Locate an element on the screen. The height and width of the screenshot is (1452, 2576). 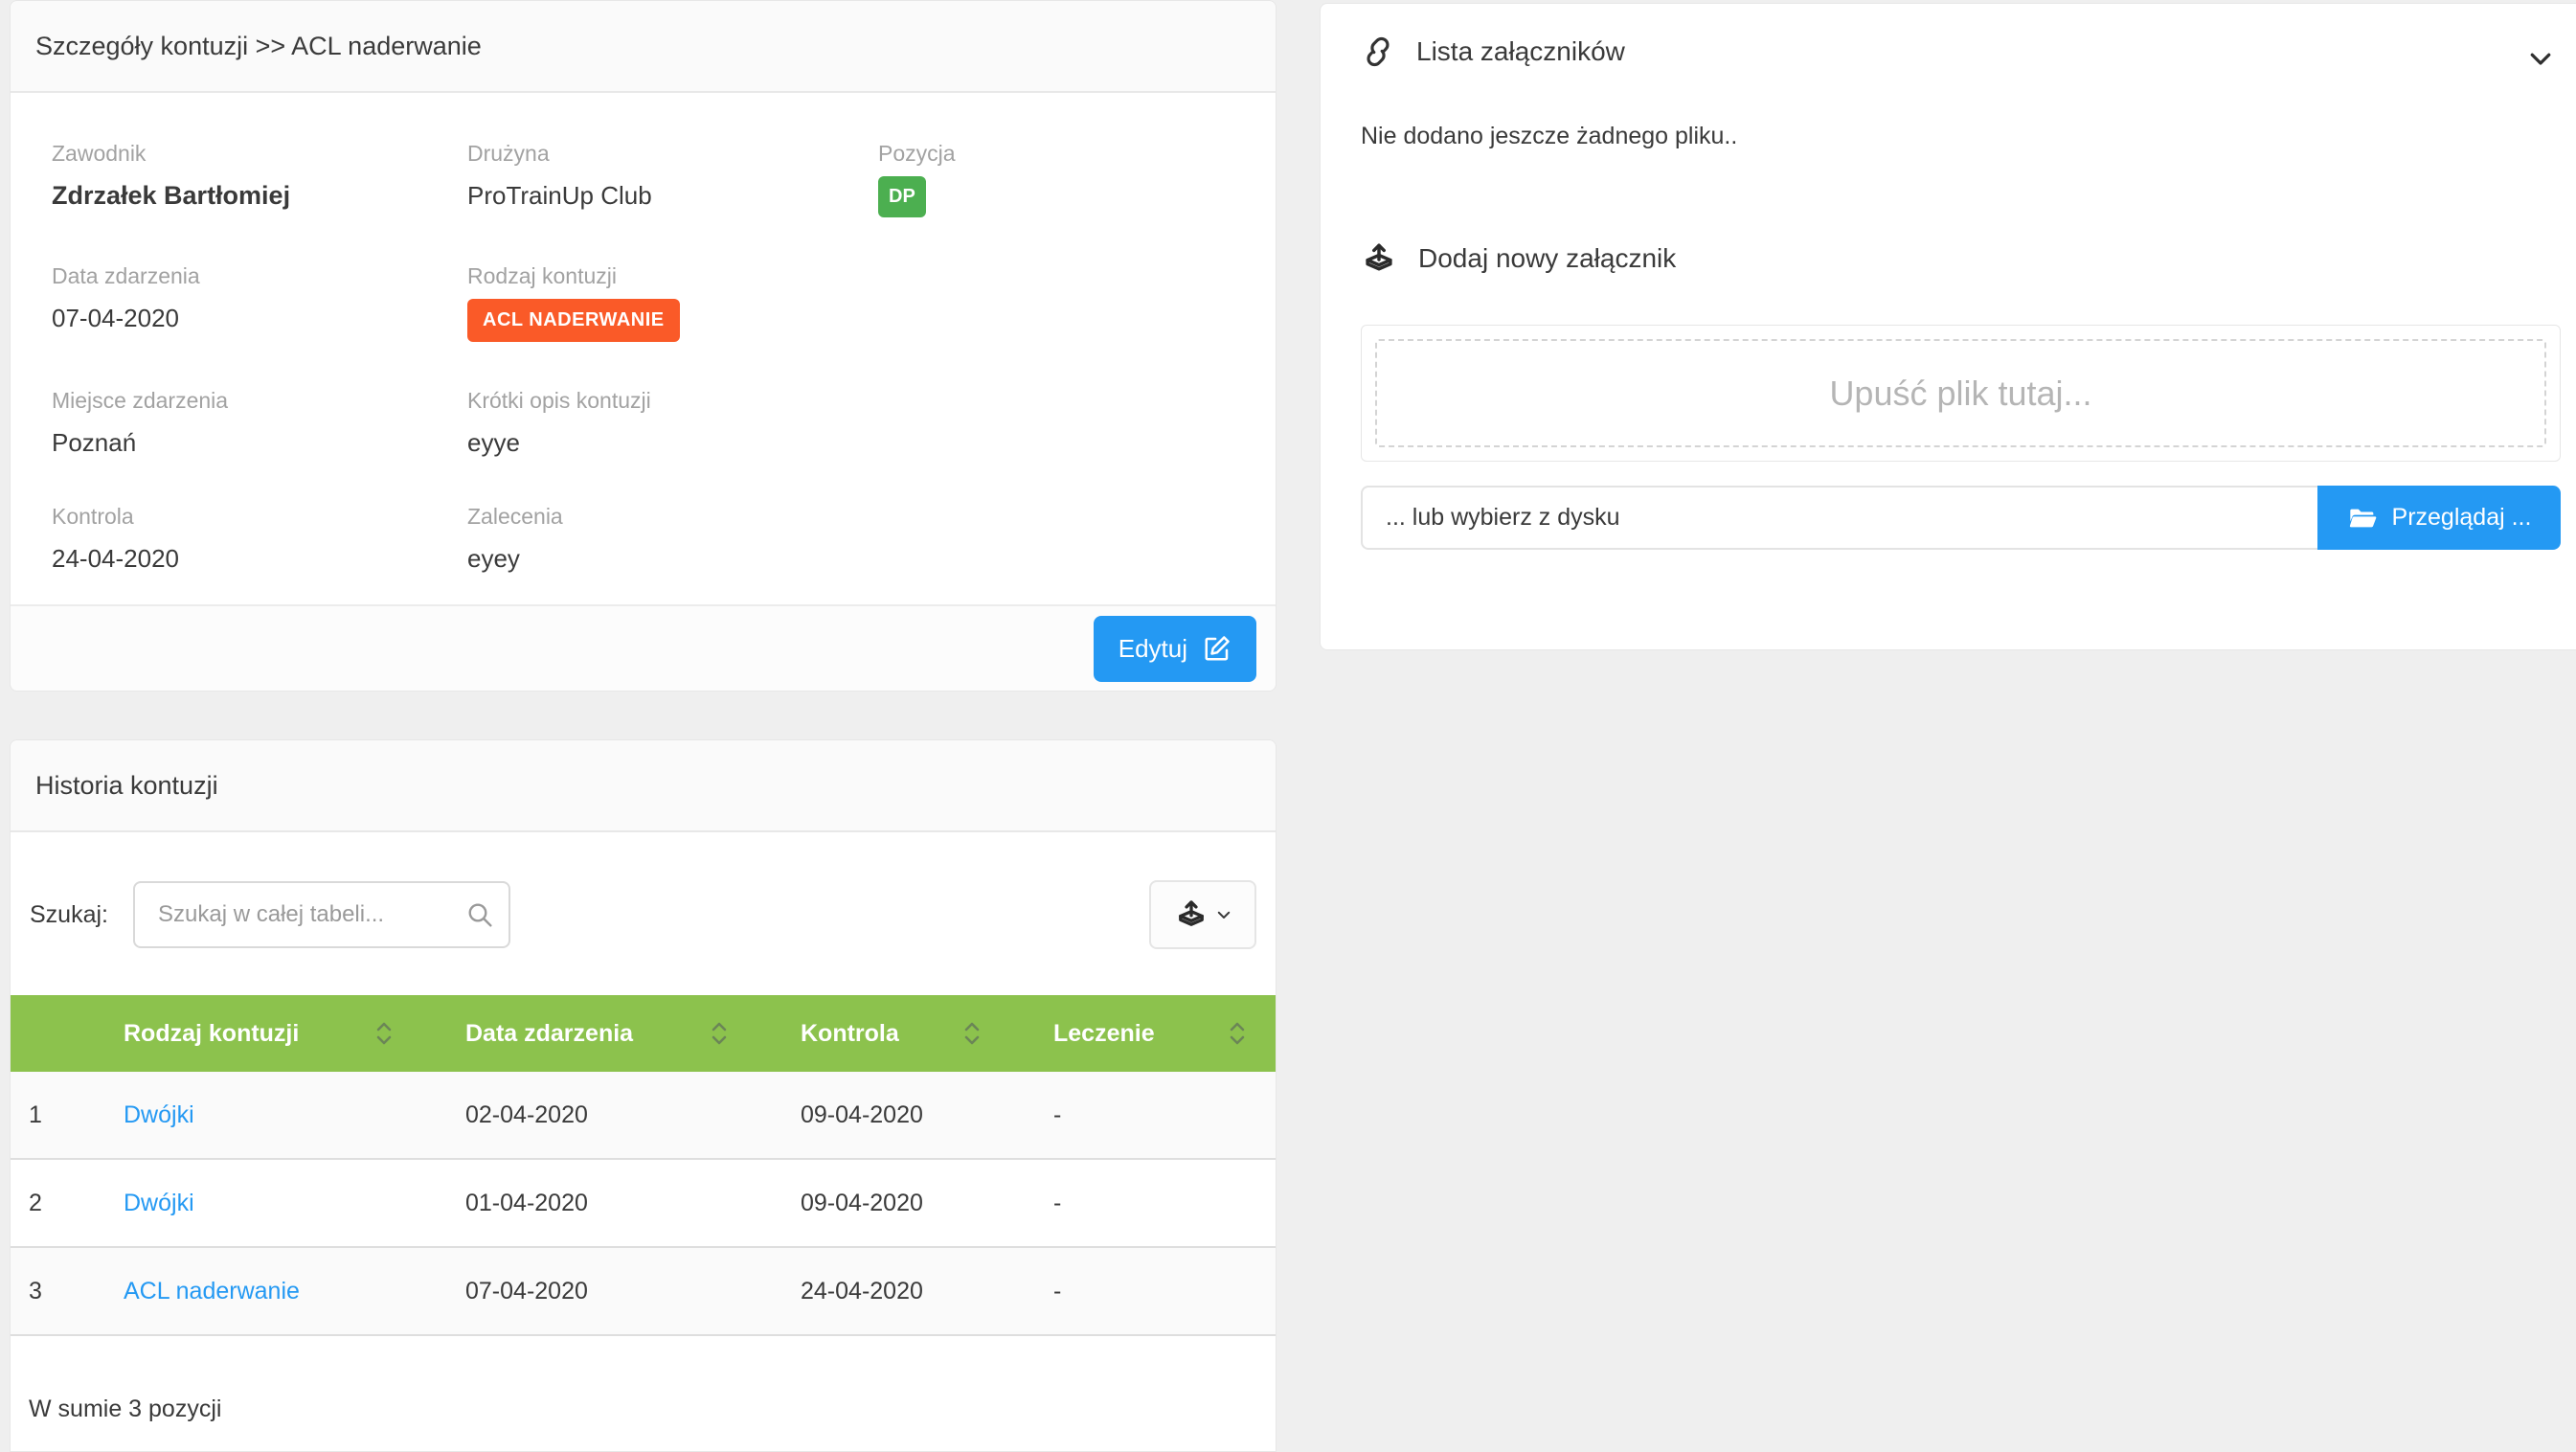
table-row: 1 Dwójki 02-04-2020 09-04-2020 - is located at coordinates (643, 1116).